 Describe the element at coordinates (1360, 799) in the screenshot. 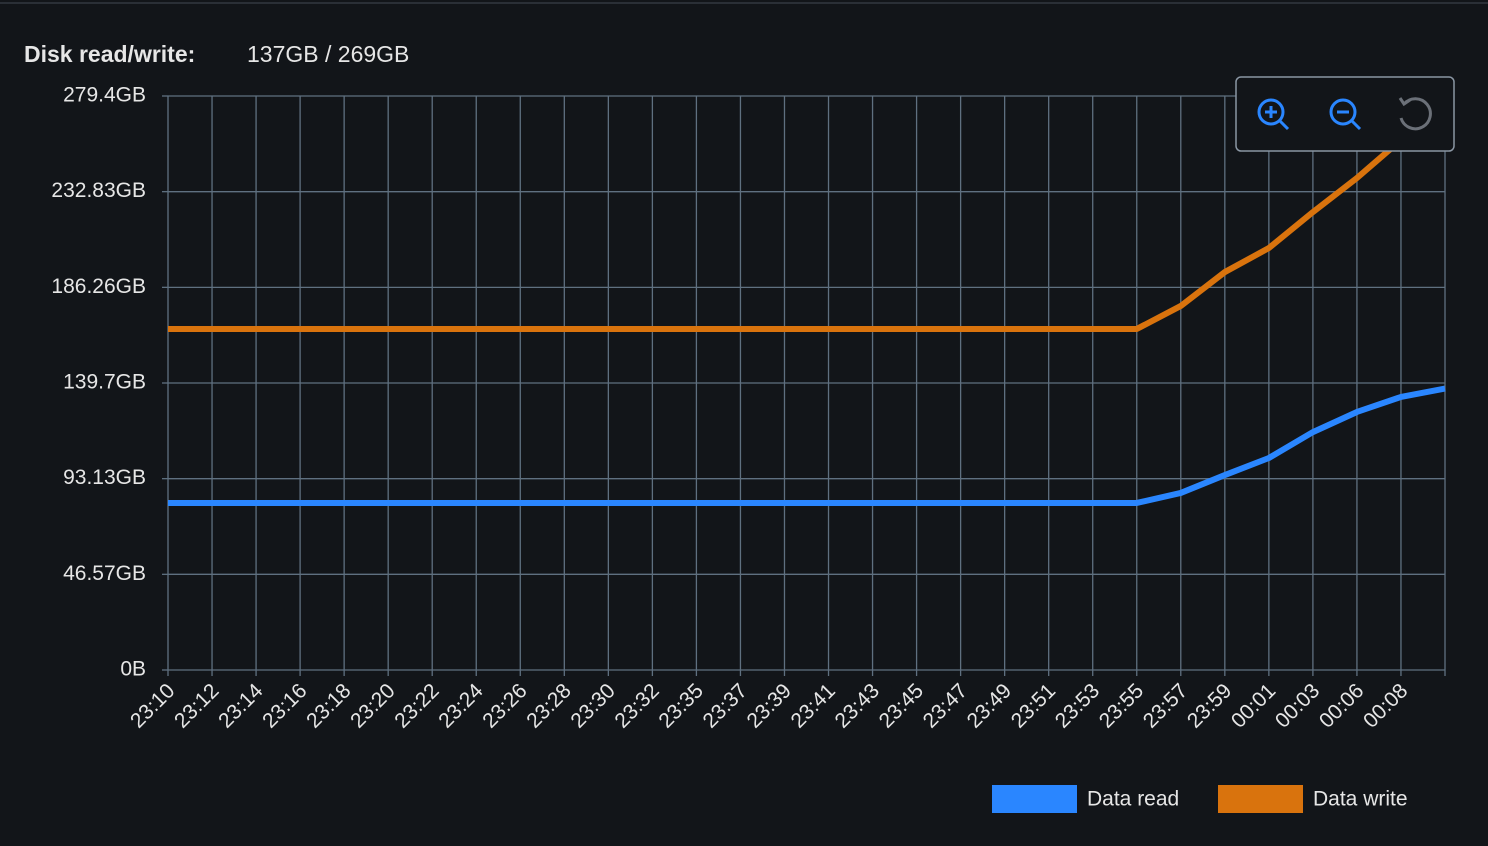

I see `legend-label: Data write` at that location.